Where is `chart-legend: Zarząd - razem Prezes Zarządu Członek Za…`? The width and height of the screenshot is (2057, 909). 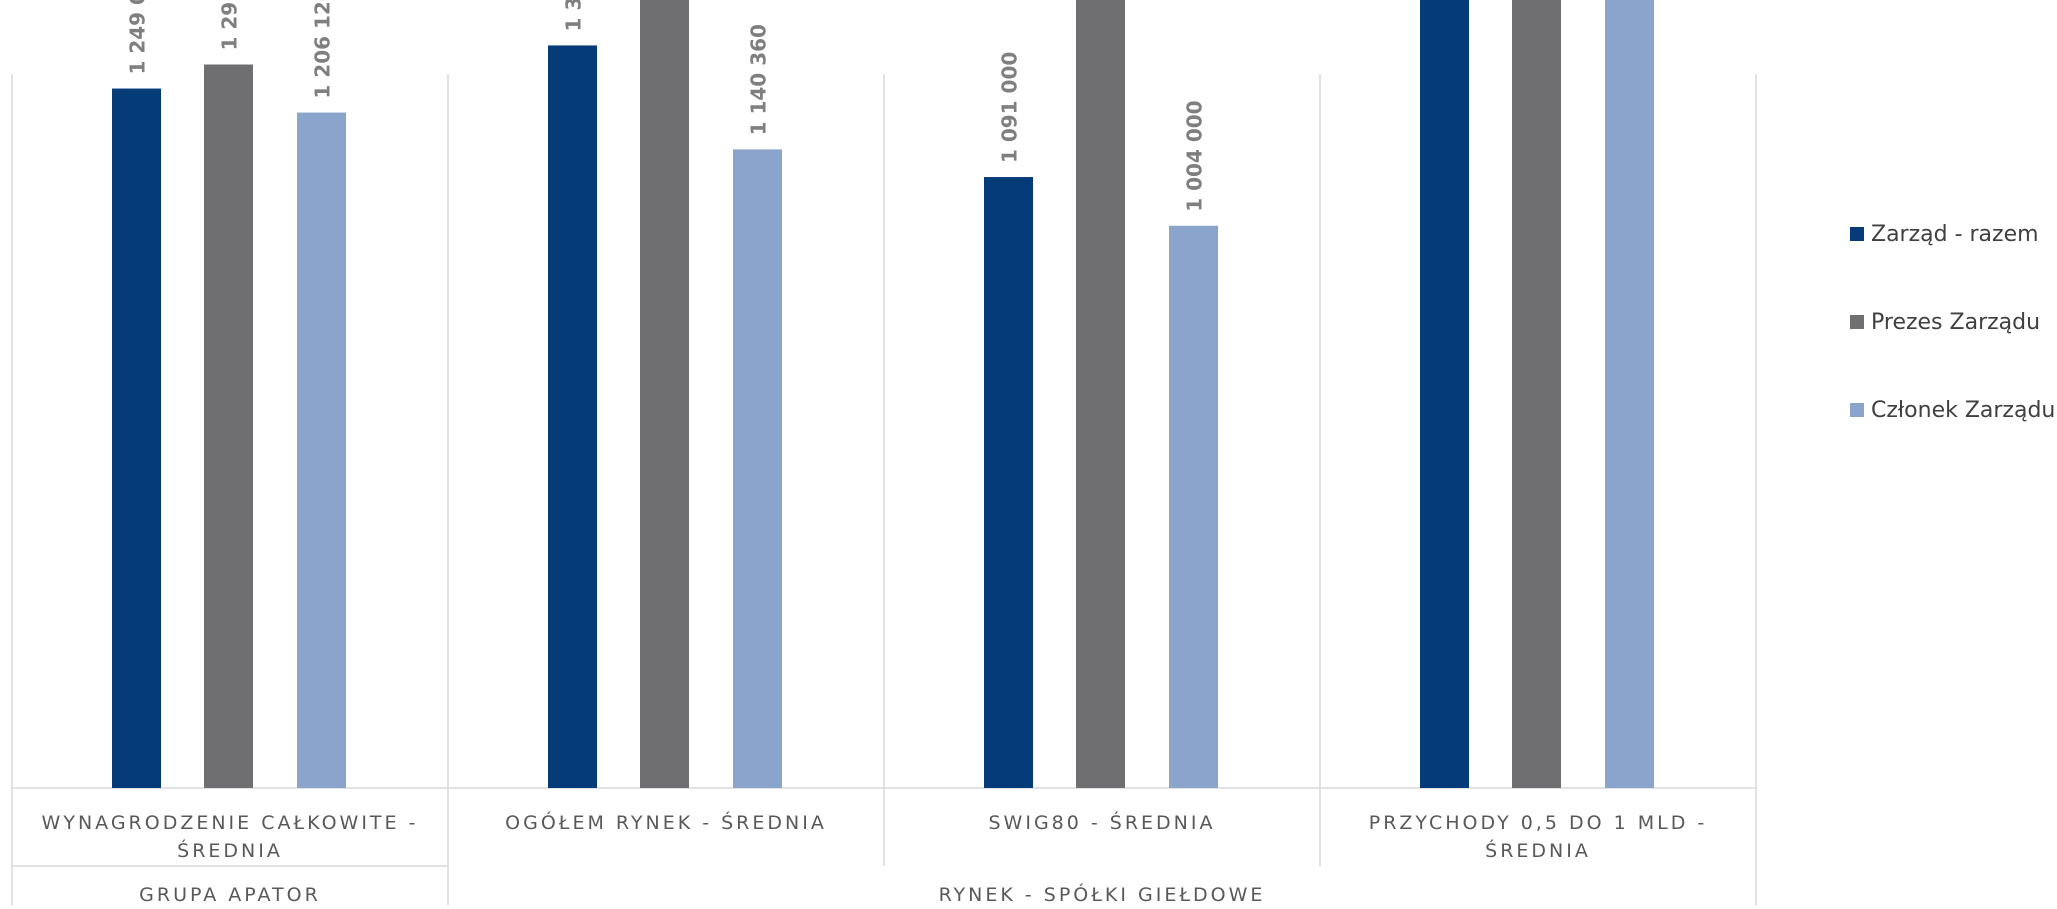 chart-legend: Zarząd - razem Prezes Zarządu Członek Za… is located at coordinates (1952, 350).